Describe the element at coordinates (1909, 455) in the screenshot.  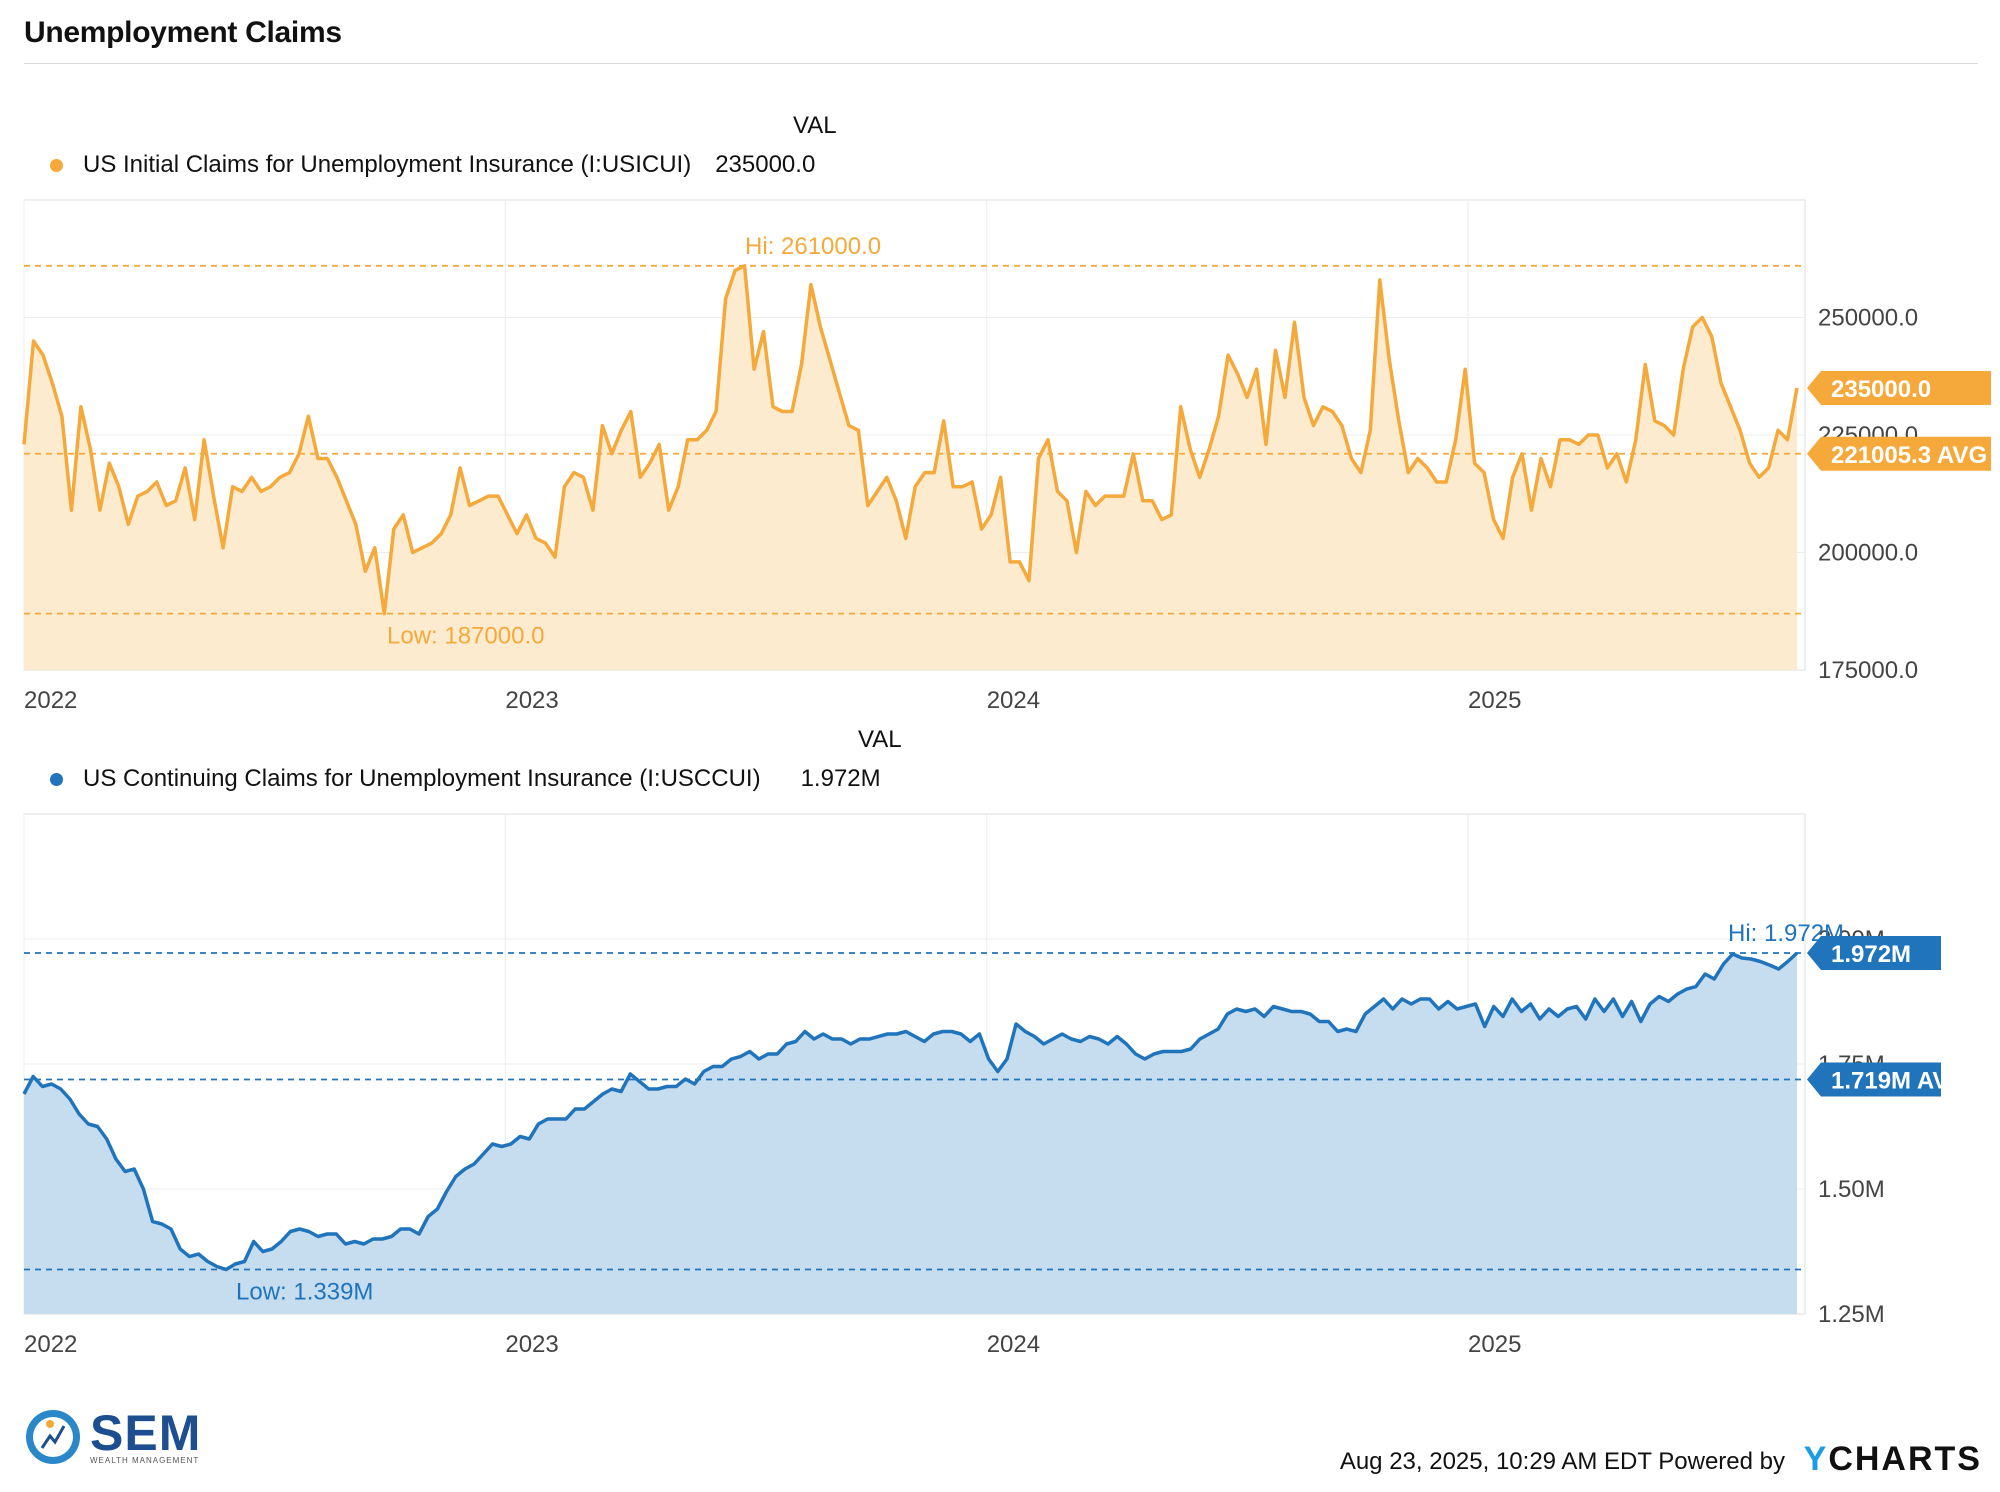
I see `avg-value-tag-text: 221005.3 AVG` at that location.